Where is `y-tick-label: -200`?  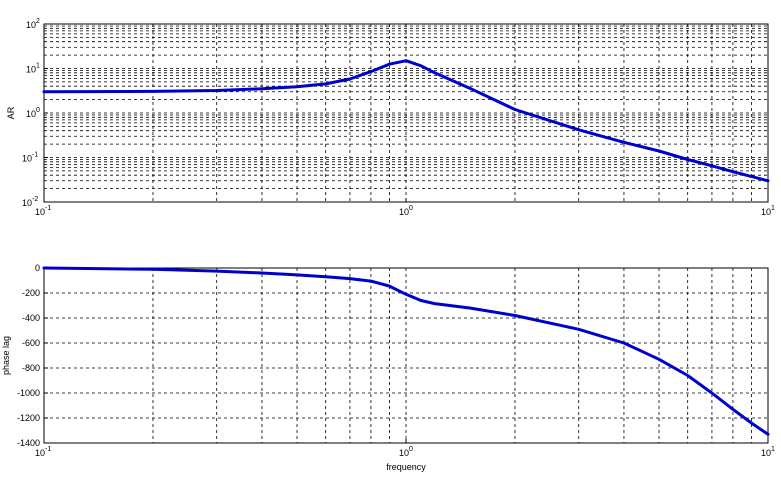 y-tick-label: -200 is located at coordinates (31, 293).